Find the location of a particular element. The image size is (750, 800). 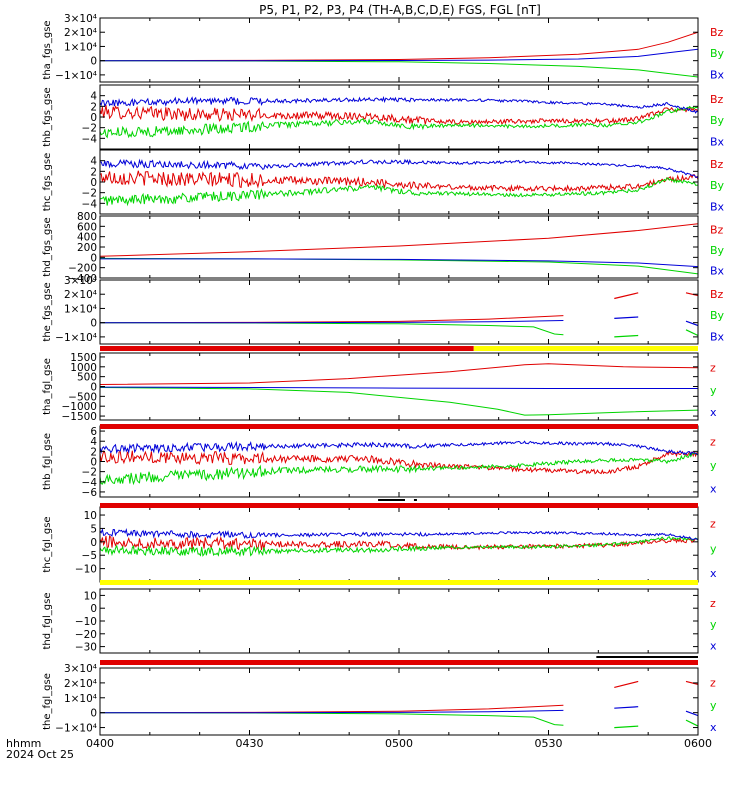

panel-thd_fgl_gse: 100−10−20−30 thd_fgl_gse zyx is located at coordinates (379, 621).